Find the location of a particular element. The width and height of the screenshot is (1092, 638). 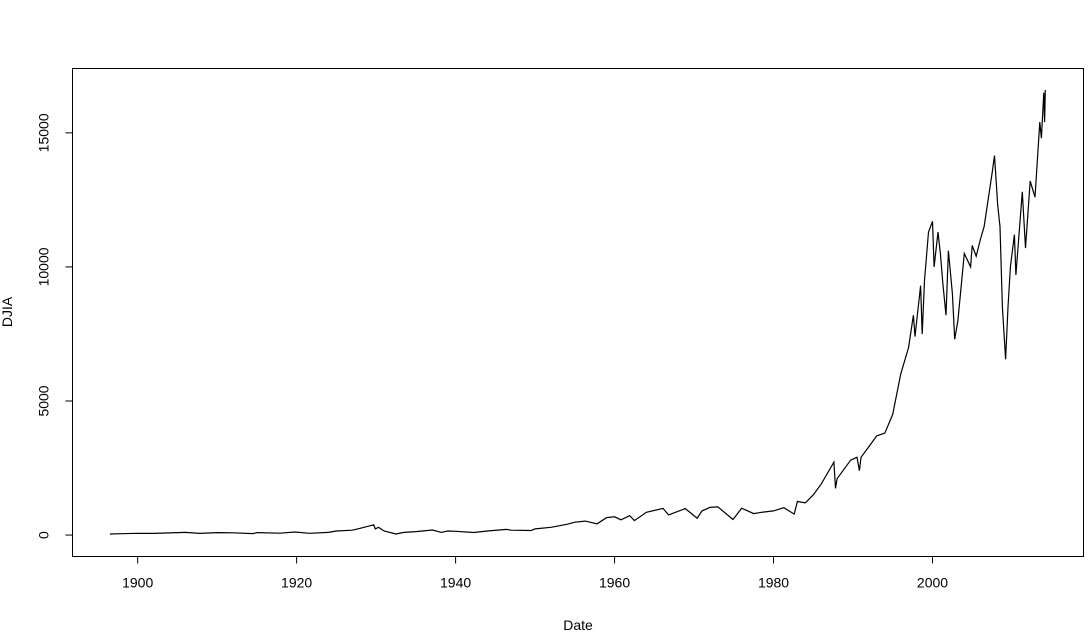

x-tick-label: 2000 is located at coordinates (932, 583).